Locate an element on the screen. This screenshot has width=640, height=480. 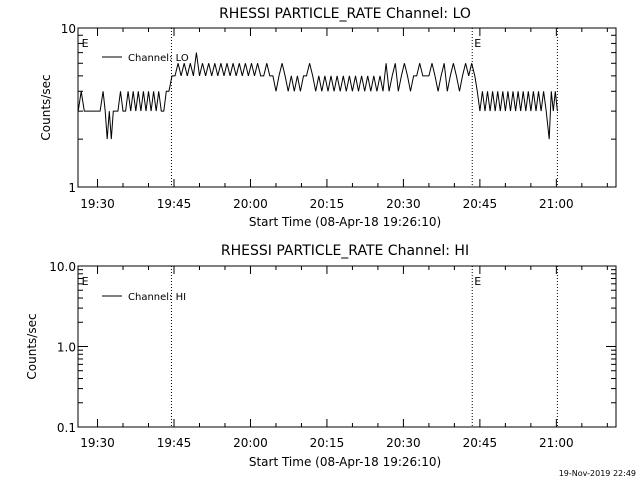
y-tick-label: 10 is located at coordinates (68, 29).